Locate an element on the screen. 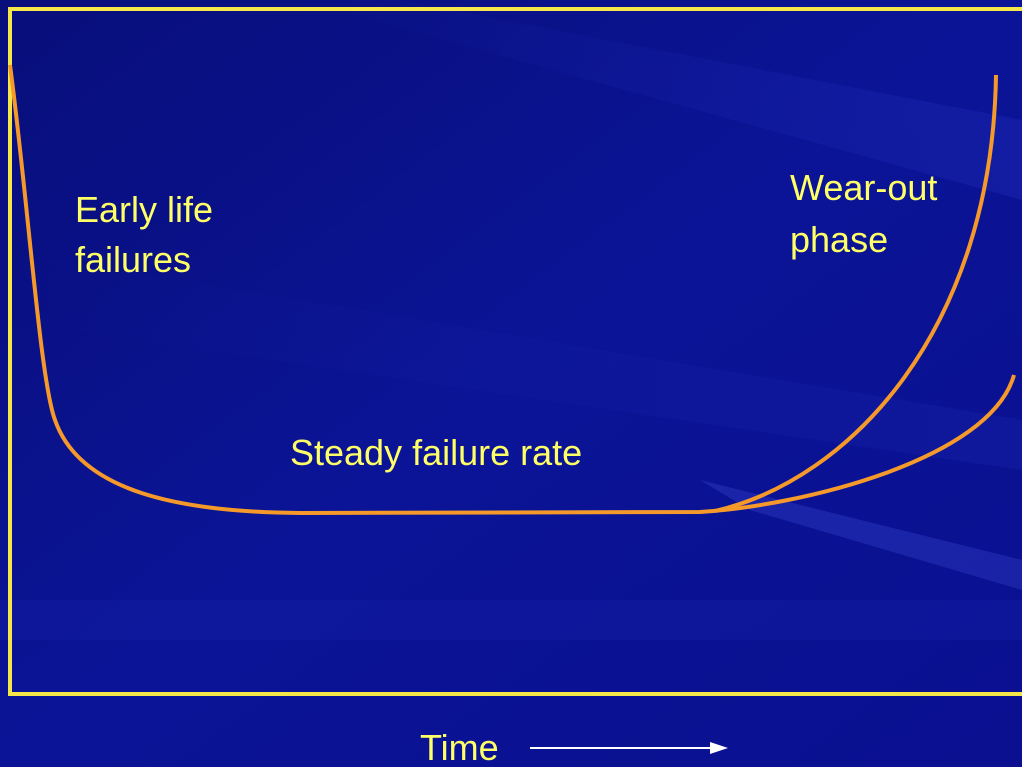  label: failures is located at coordinates (133, 259).